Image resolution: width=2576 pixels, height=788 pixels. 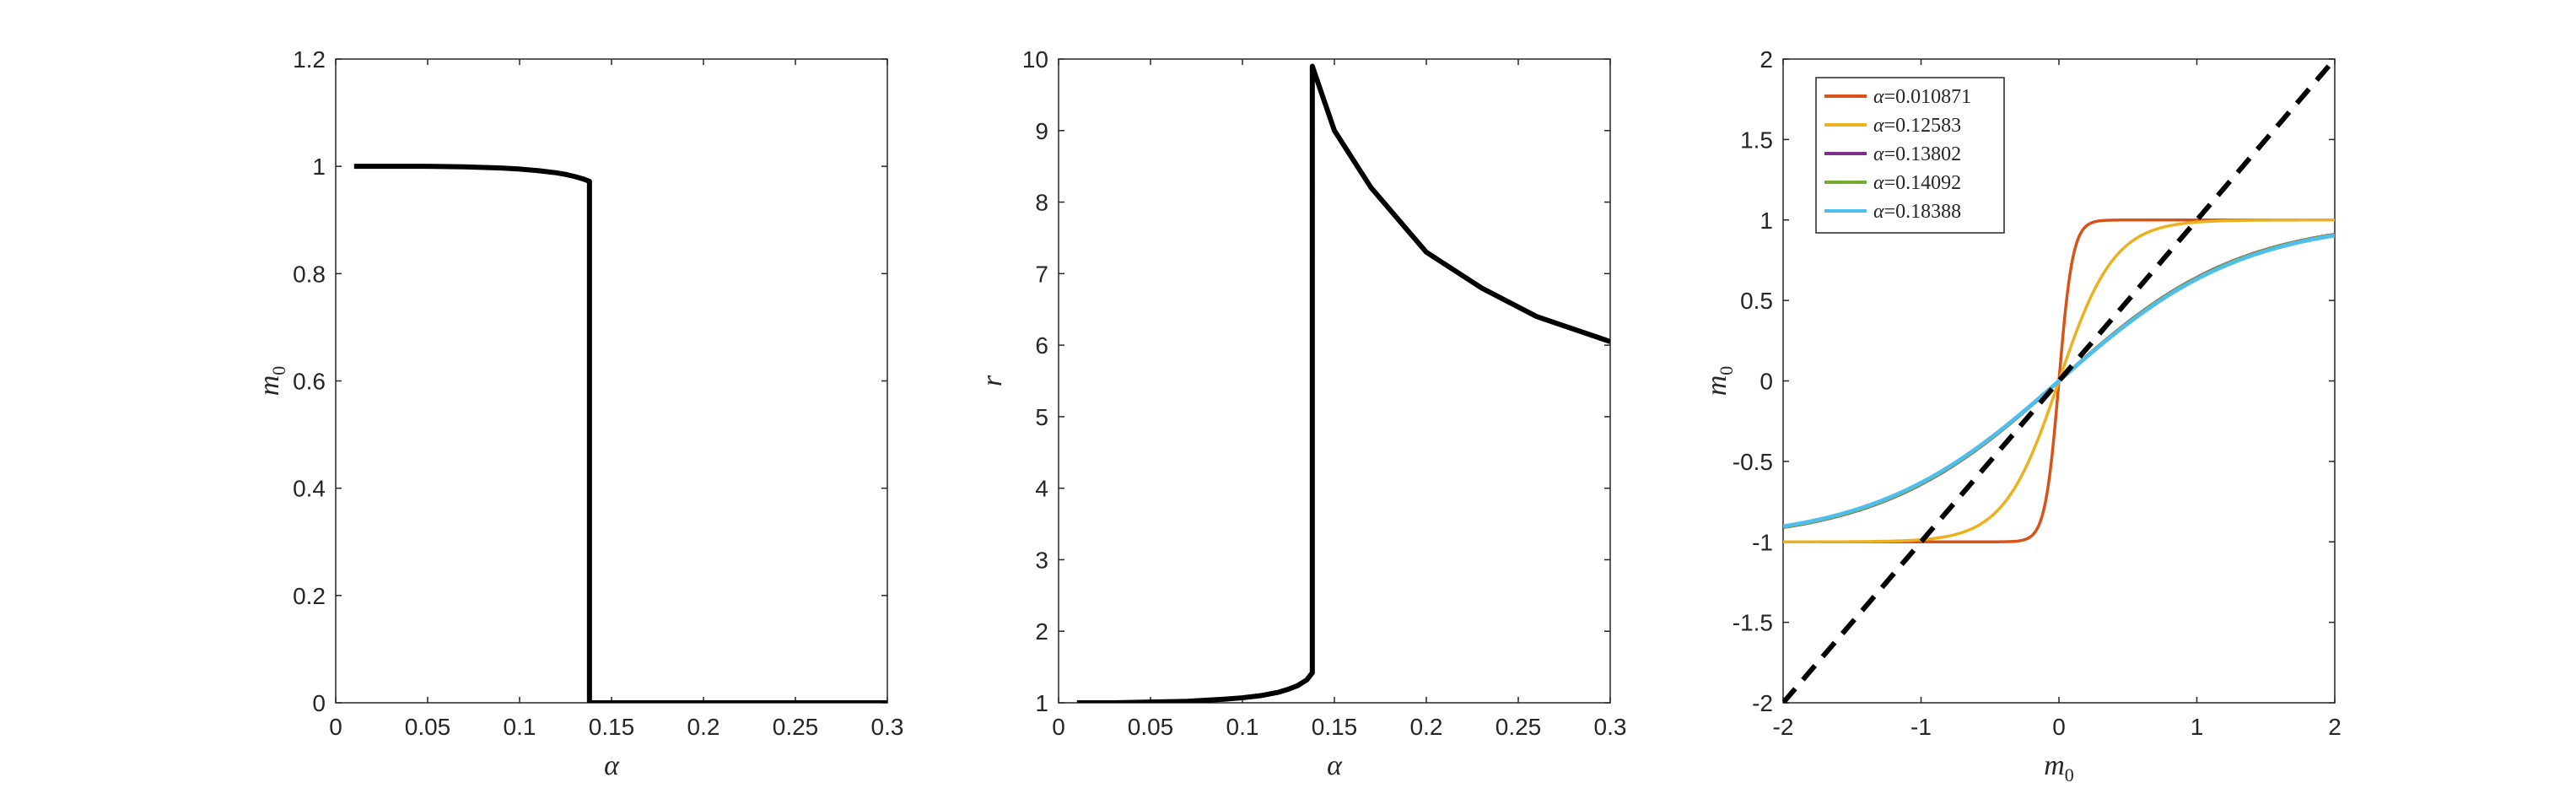 I want to click on y-tick-label: 0.6, so click(x=309, y=382).